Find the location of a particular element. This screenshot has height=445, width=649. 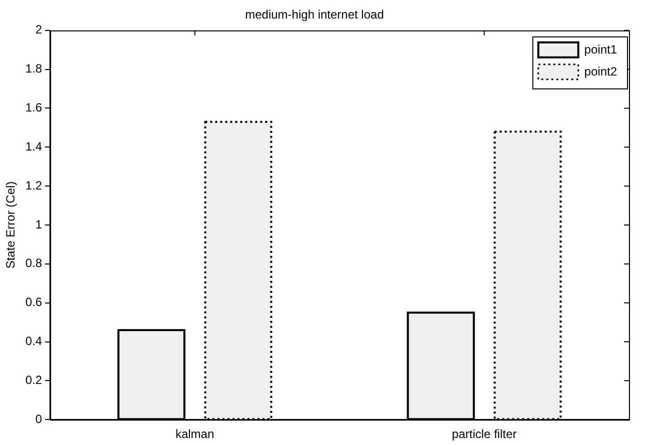

x-tick-label: particle filter is located at coordinates (484, 434).